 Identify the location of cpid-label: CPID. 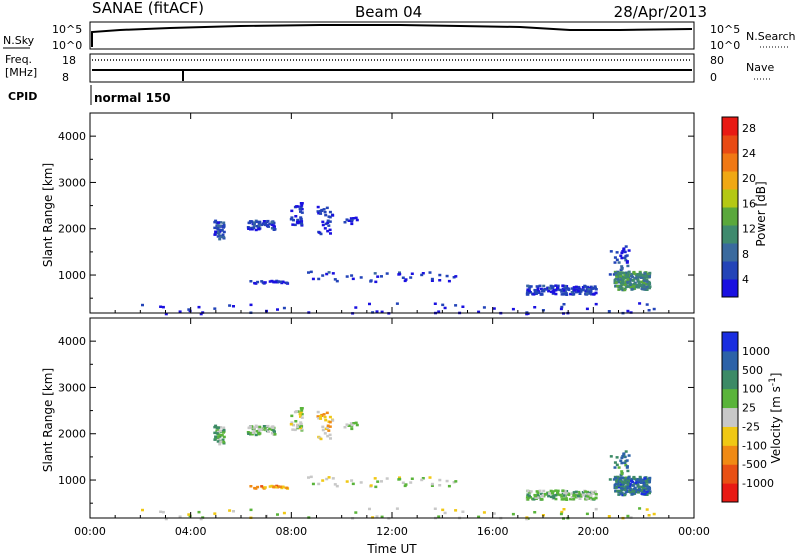
(22, 96).